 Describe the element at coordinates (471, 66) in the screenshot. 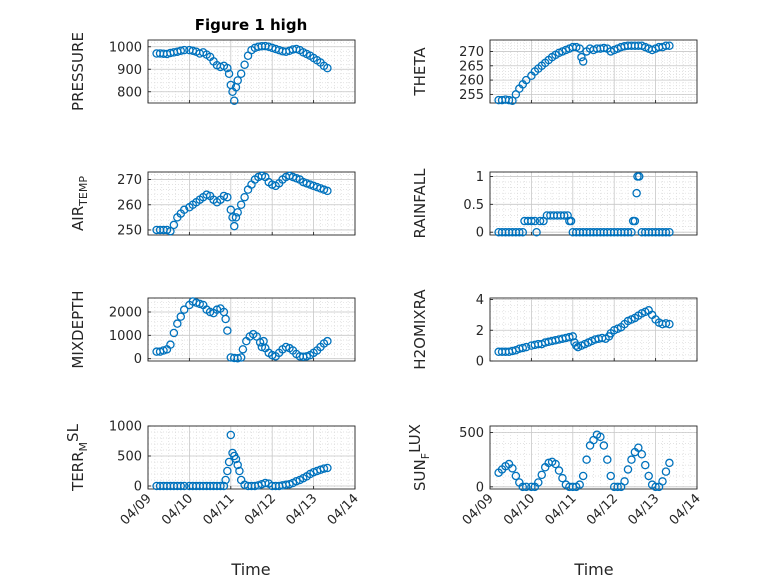

I see `y-tick-label: 265` at that location.